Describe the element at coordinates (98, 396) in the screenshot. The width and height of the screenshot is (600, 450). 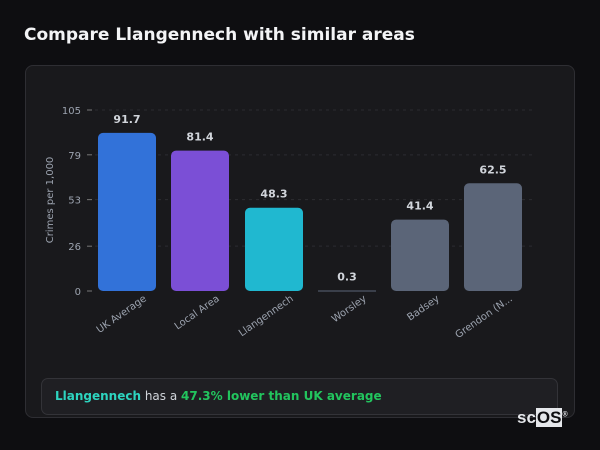
I see `summary-area: Llangennech` at that location.